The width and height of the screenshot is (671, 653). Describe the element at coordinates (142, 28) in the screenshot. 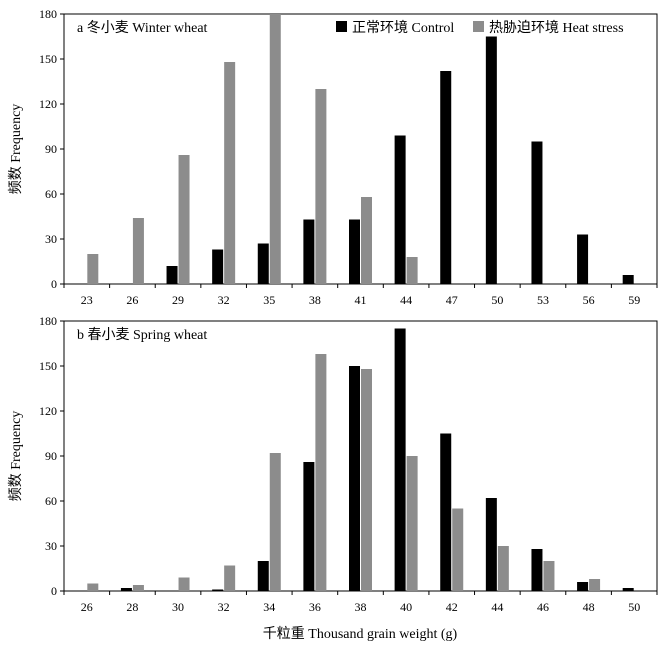

I see `panel-title-a: a 冬小麦 Winter wheat` at that location.